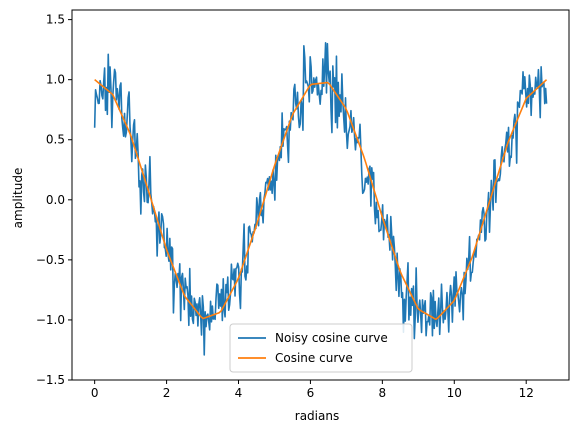  Describe the element at coordinates (317, 416) in the screenshot. I see `x-axis-label: radians` at that location.